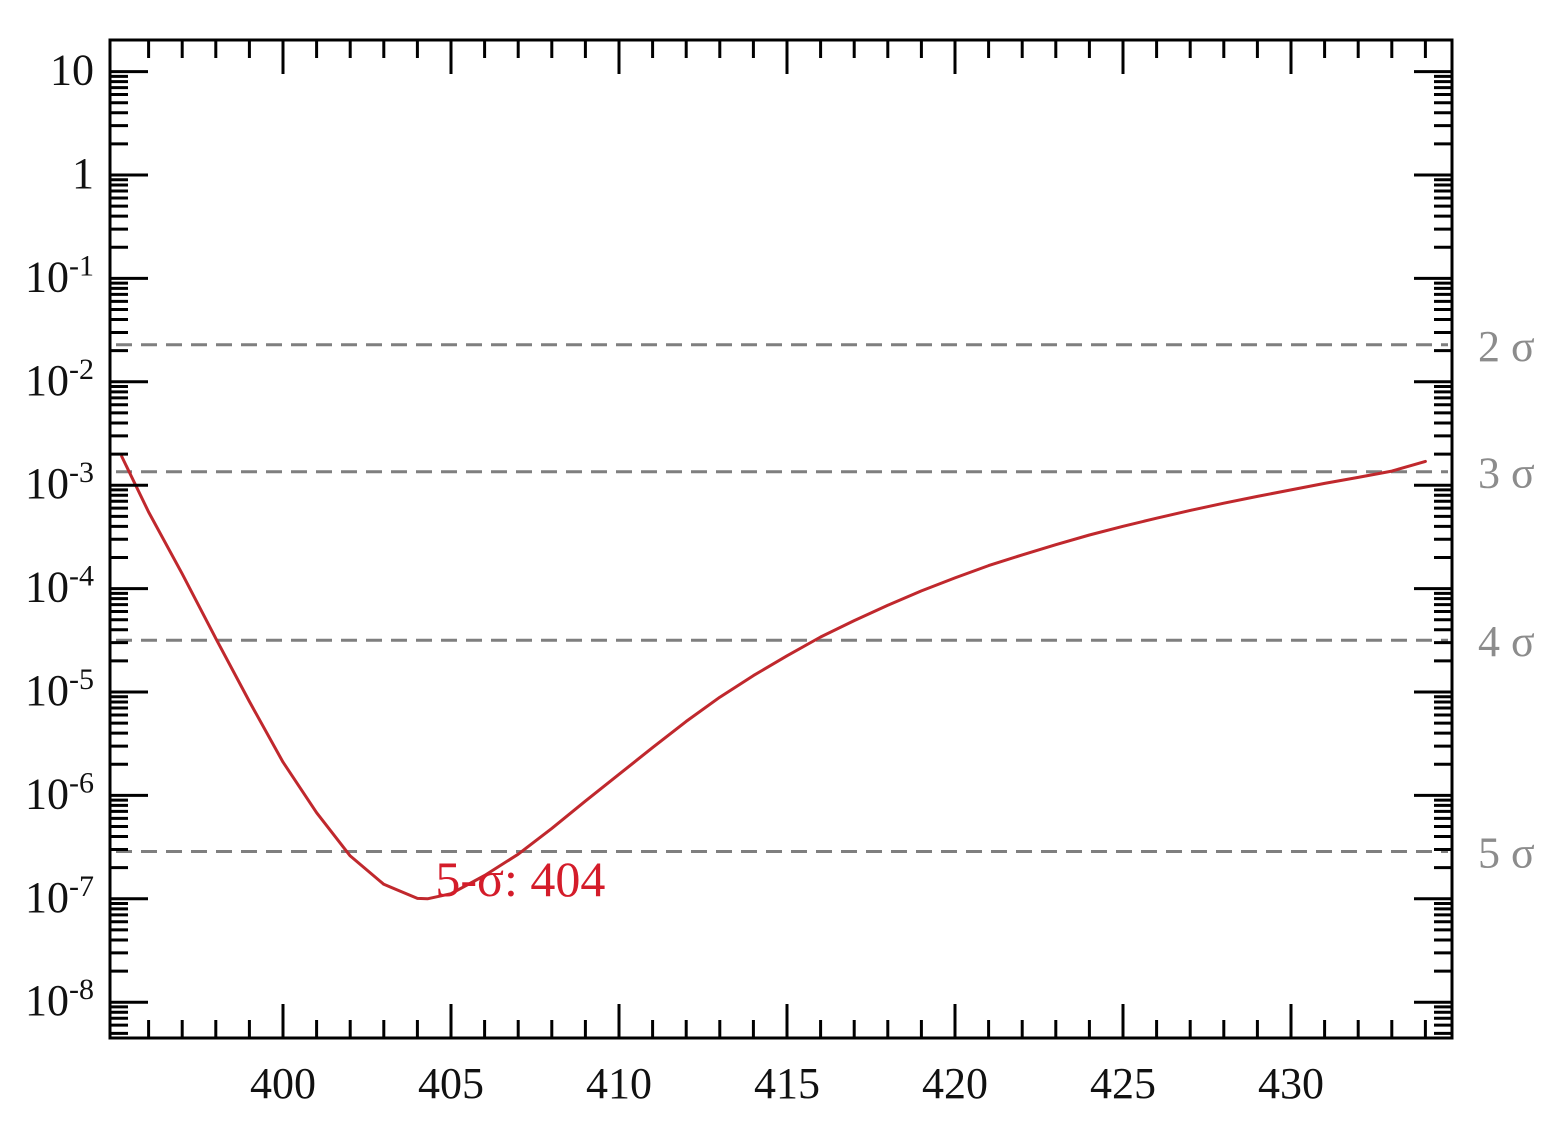 The height and width of the screenshot is (1142, 1564). I want to click on y-tick-exponent: -2, so click(81, 369).